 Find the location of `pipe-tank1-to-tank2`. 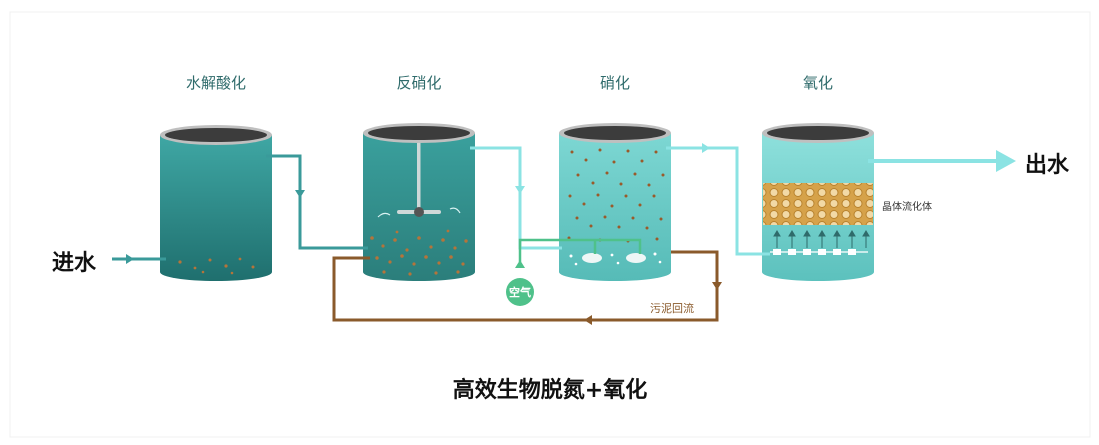

pipe-tank1-to-tank2 is located at coordinates (317, 202).